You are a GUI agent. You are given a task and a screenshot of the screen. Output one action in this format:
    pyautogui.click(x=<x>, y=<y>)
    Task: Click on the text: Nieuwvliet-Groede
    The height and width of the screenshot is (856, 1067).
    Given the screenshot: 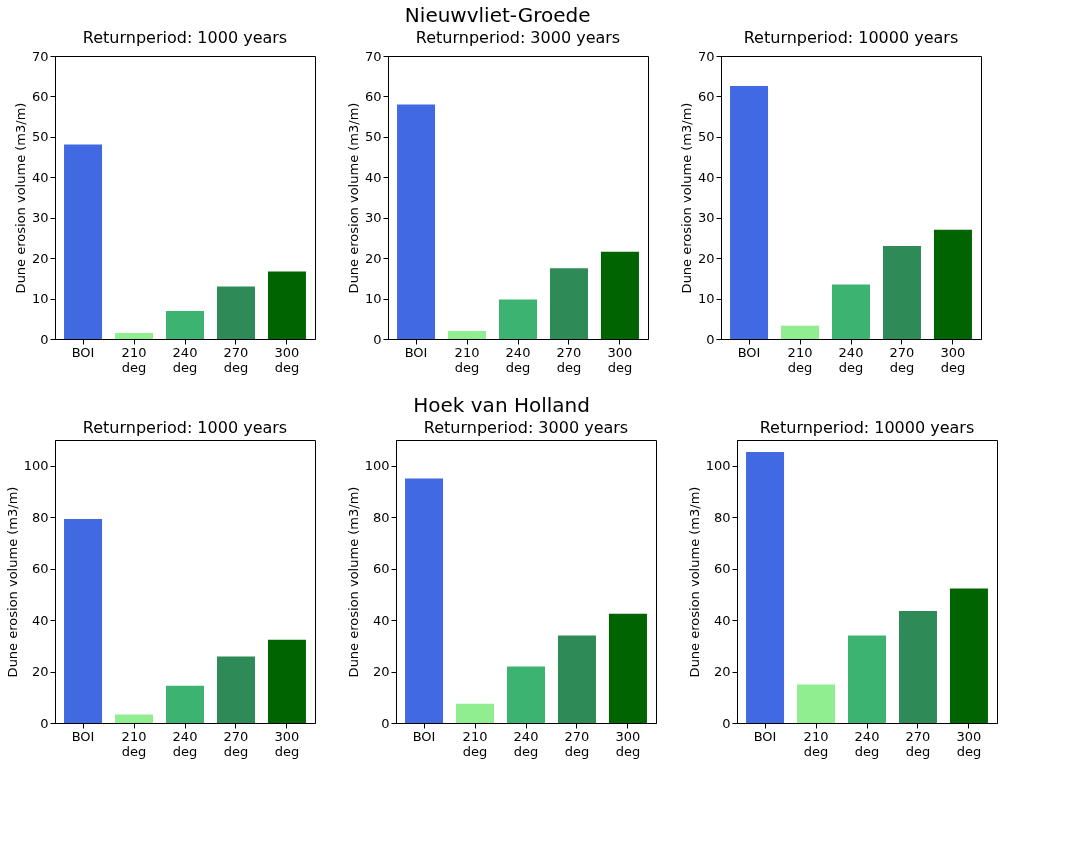 What is the action you would take?
    pyautogui.click(x=497, y=14)
    